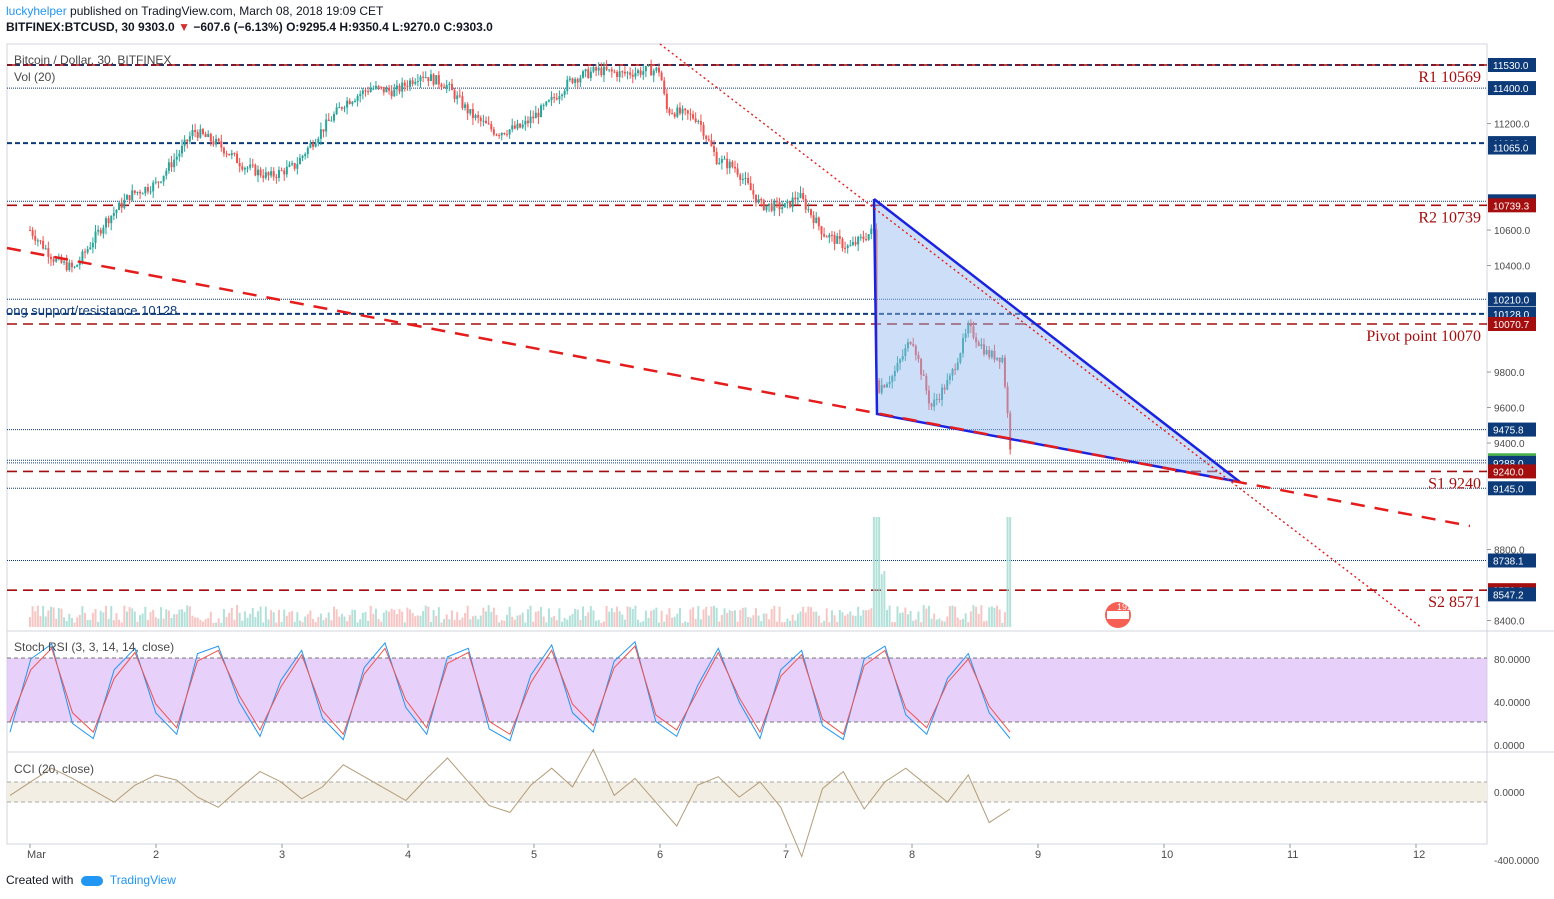  I want to click on price-label: 10739.3, so click(1511, 206).